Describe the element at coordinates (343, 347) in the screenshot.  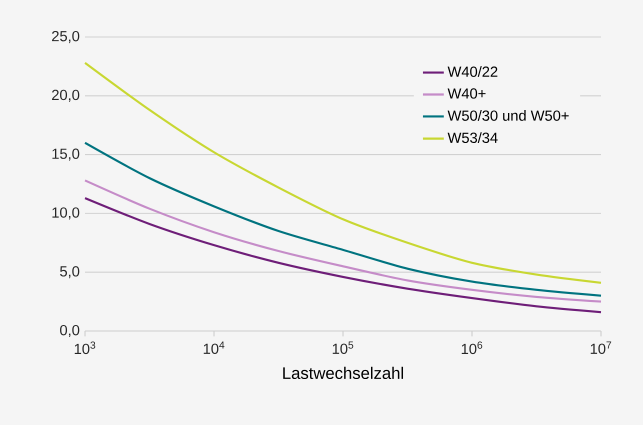
I see `x-tick-label: 10$^{5}$` at that location.